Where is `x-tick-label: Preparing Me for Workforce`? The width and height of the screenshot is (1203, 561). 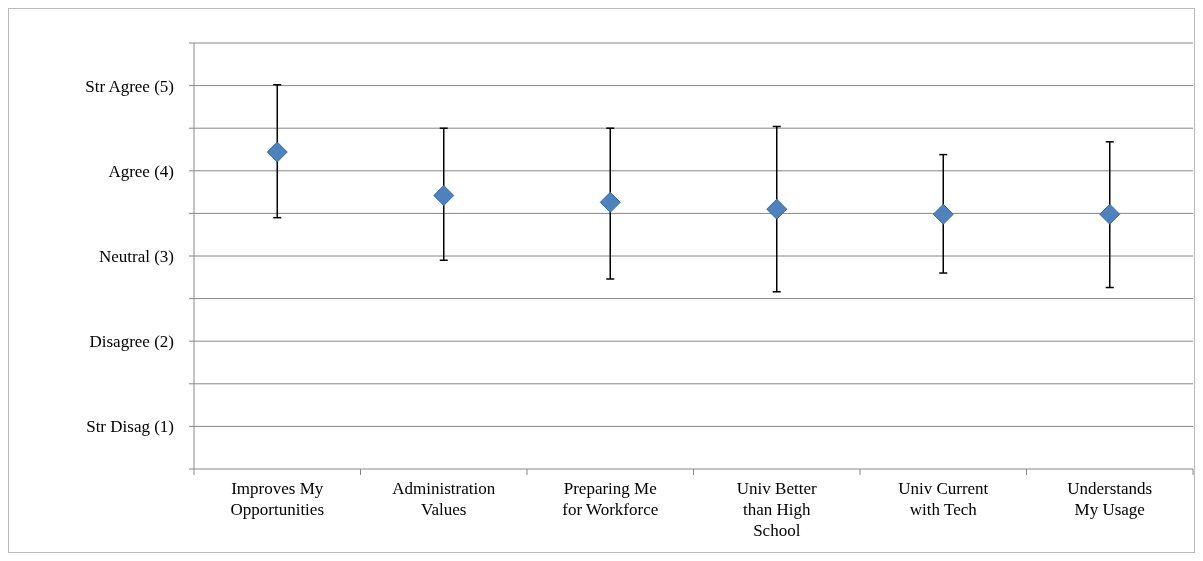 x-tick-label: Preparing Me for Workforce is located at coordinates (610, 499).